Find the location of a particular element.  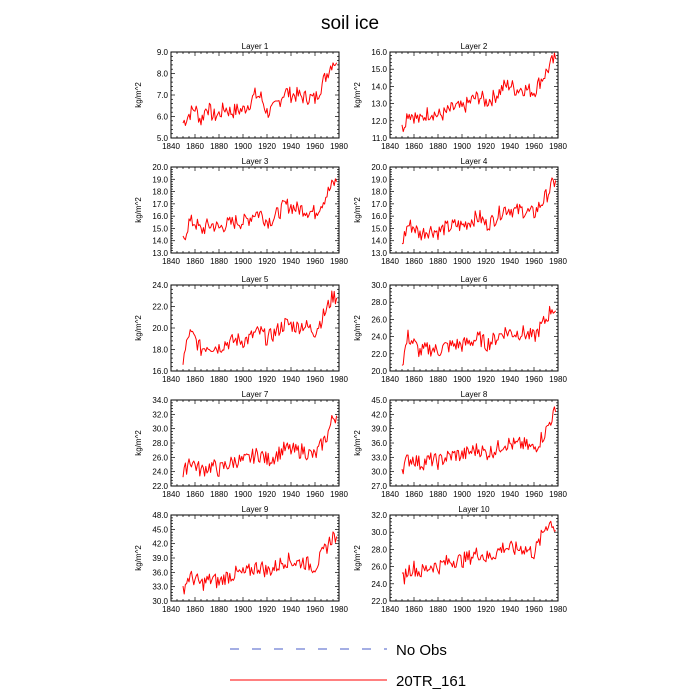

y-tick-label: 11.0 is located at coordinates (380, 138).